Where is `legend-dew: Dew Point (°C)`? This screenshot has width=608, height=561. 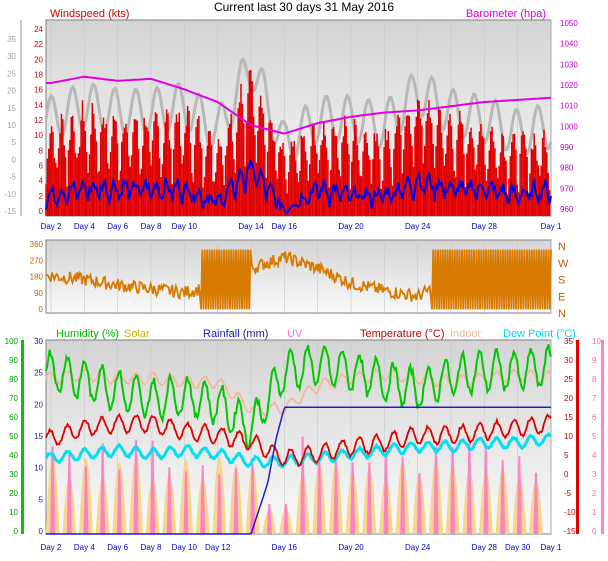 legend-dew: Dew Point (°C) is located at coordinates (539, 334).